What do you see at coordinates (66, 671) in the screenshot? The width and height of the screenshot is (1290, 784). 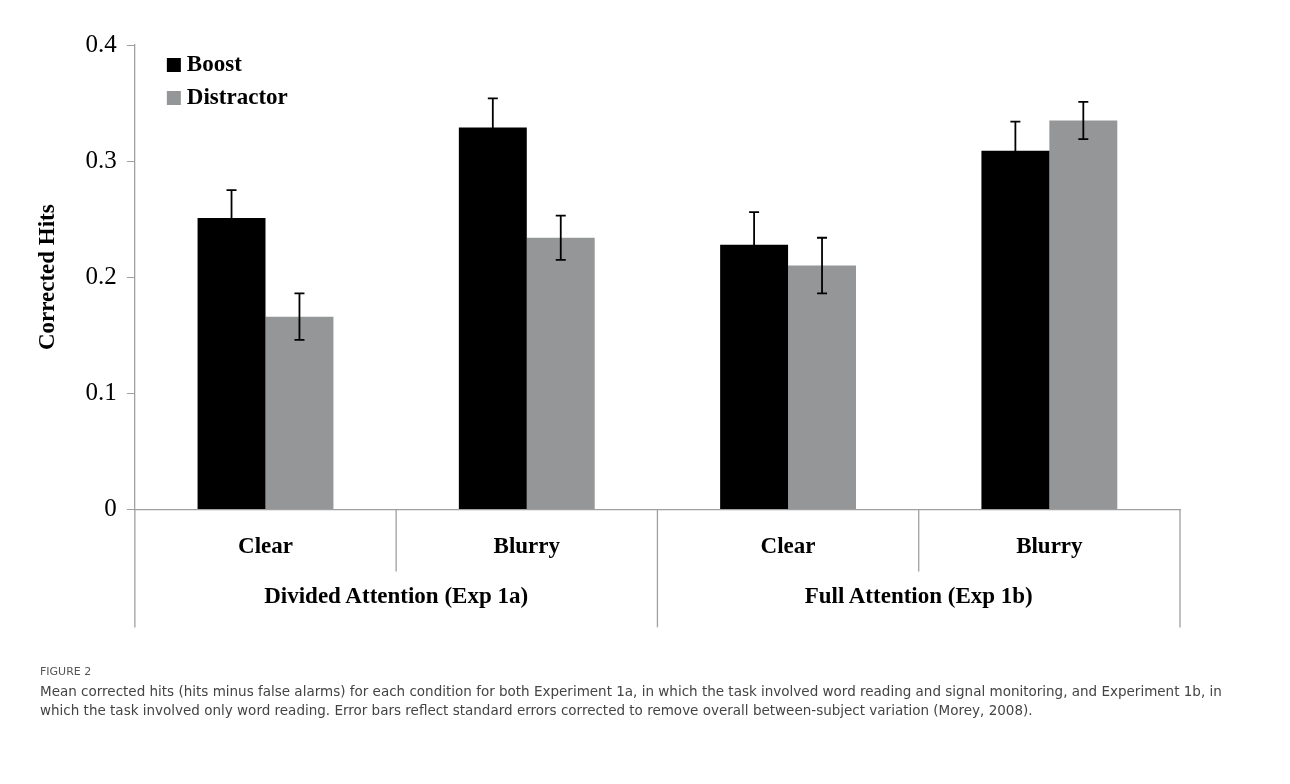 I see `text: FIGURE 2` at bounding box center [66, 671].